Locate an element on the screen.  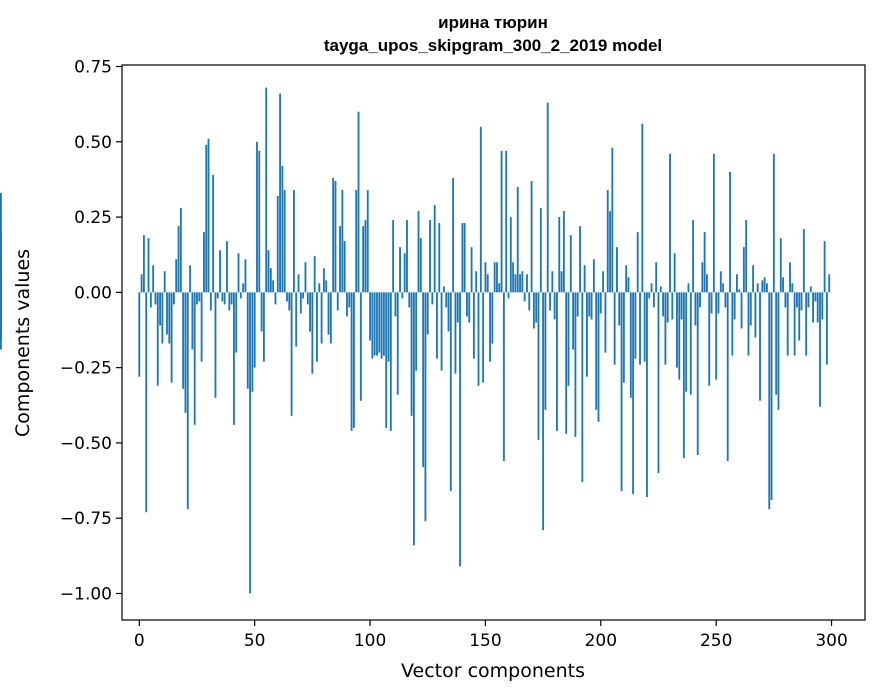
x-tick-label: 250 is located at coordinates (716, 641).